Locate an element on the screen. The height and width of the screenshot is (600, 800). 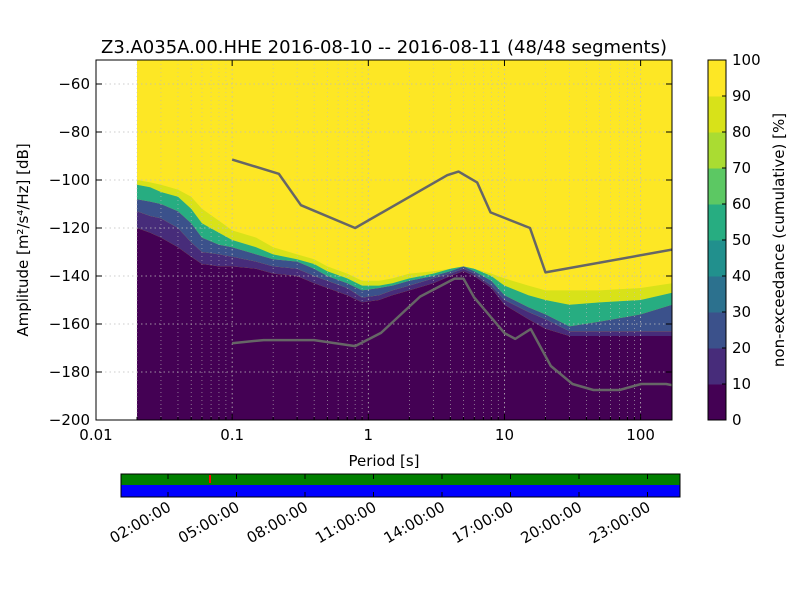
timeline-availability-bar is located at coordinates (400, 491).